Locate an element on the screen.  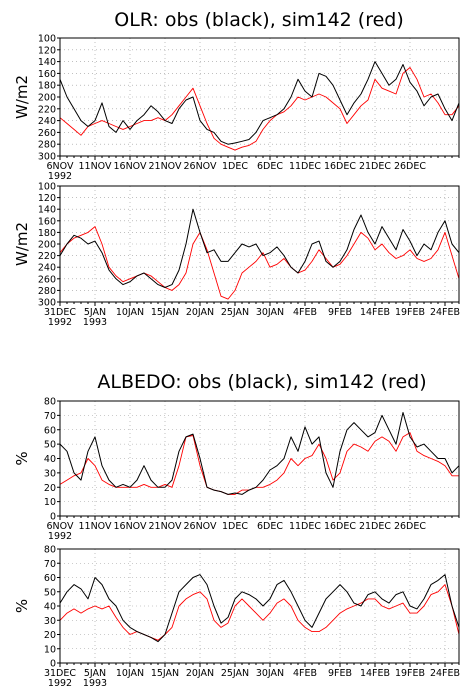
y-tick-label: 240 is located at coordinates (47, 121).